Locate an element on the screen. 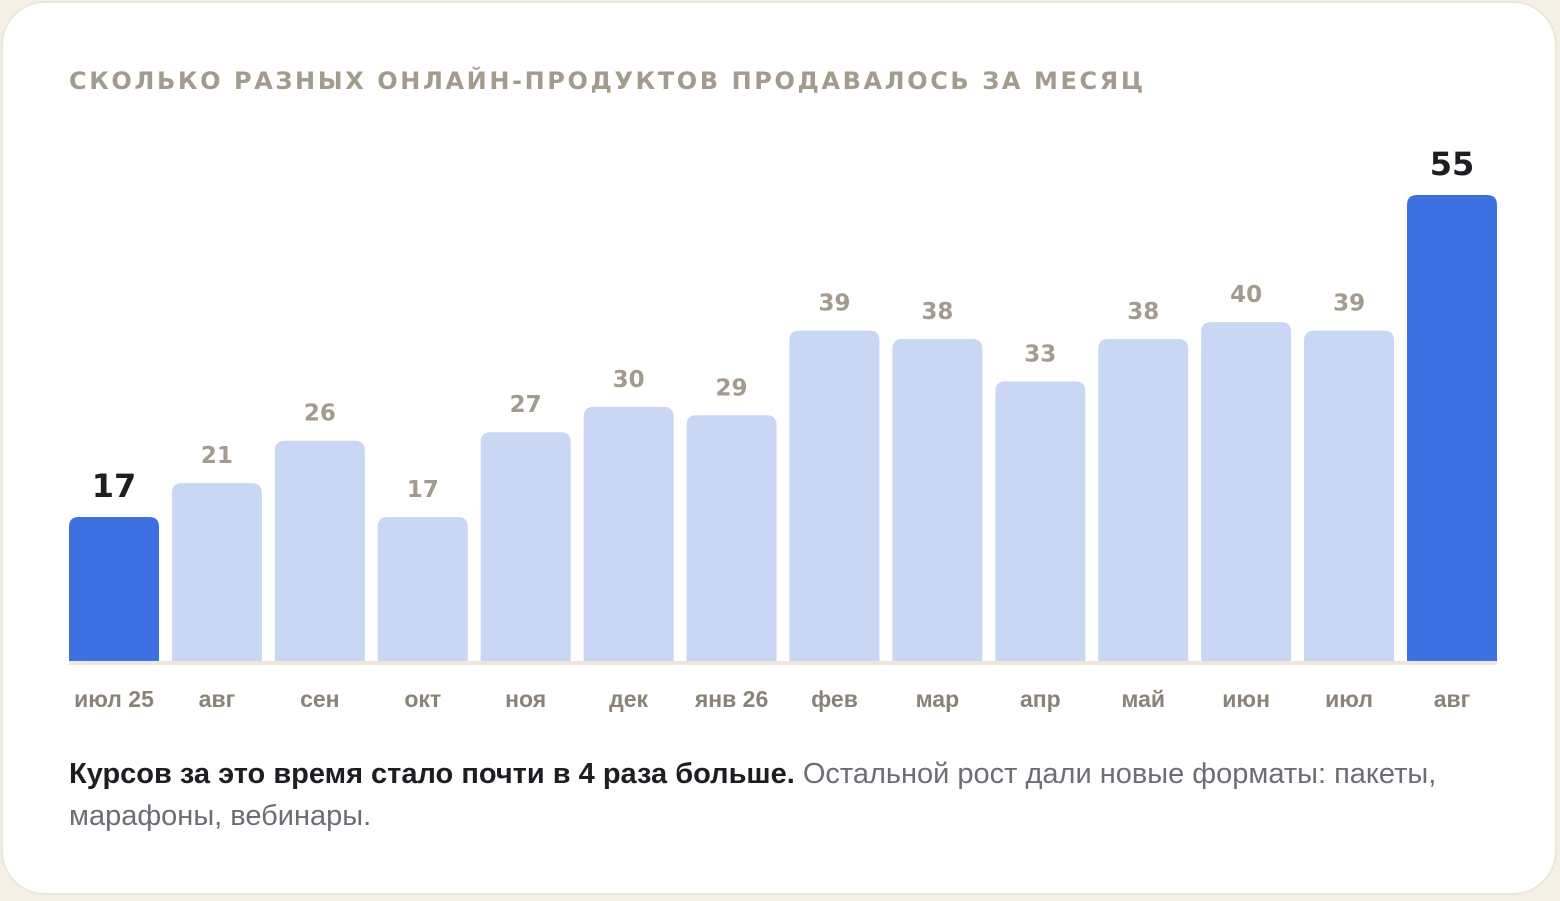 Image resolution: width=1560 pixels, height=901 pixels. value-label-12: 40 is located at coordinates (1246, 295).